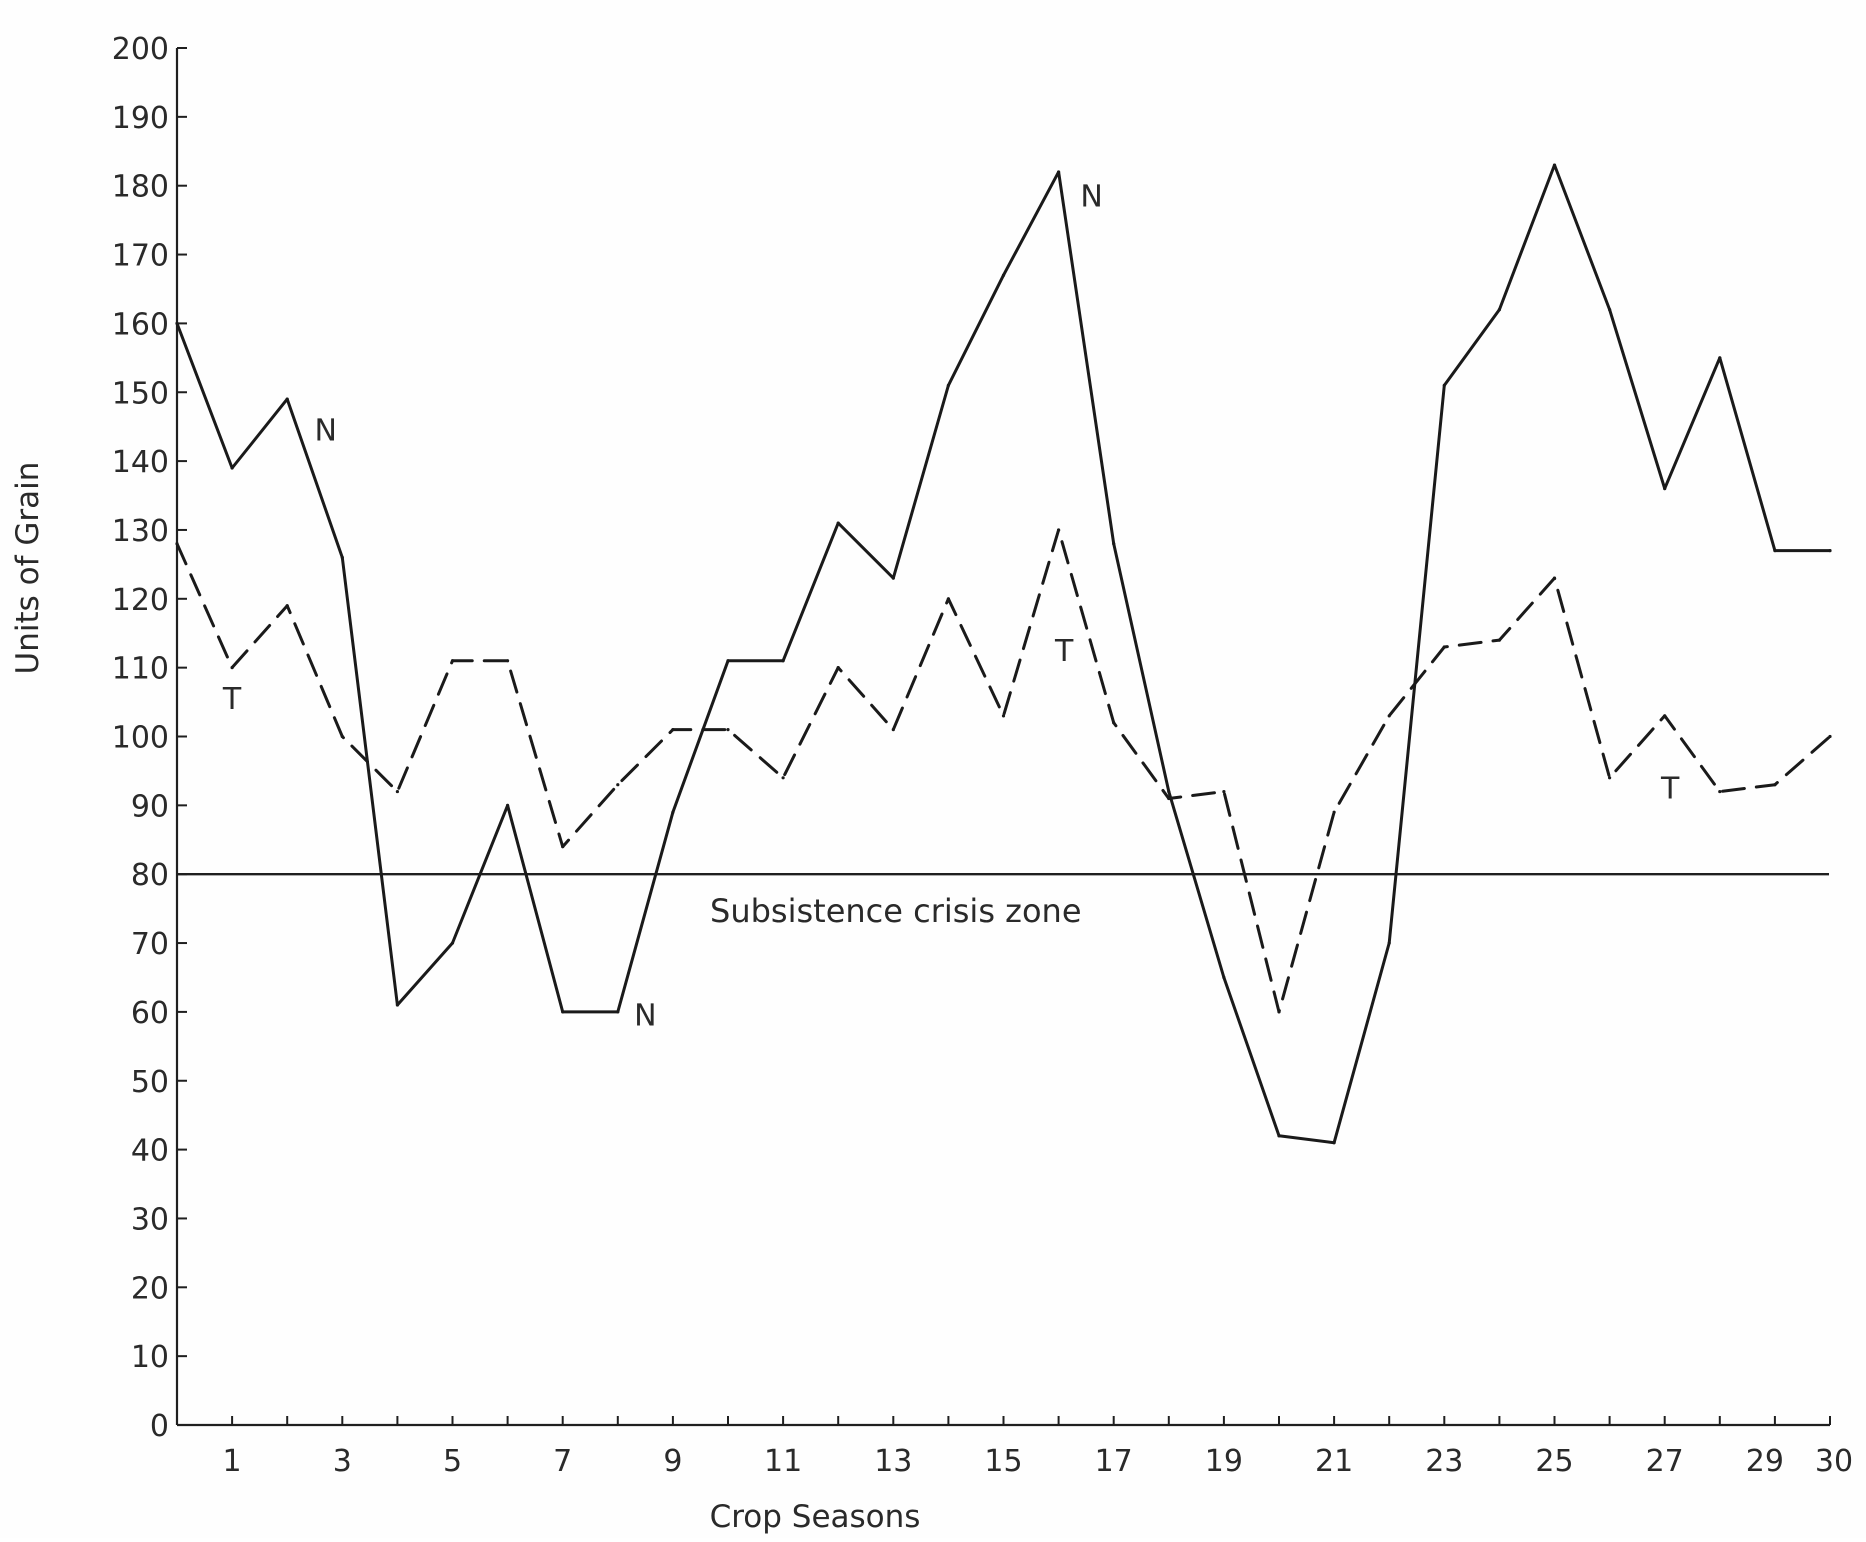 The height and width of the screenshot is (1542, 1866). Describe the element at coordinates (140, 49) in the screenshot. I see `y-tick-label: 200` at that location.